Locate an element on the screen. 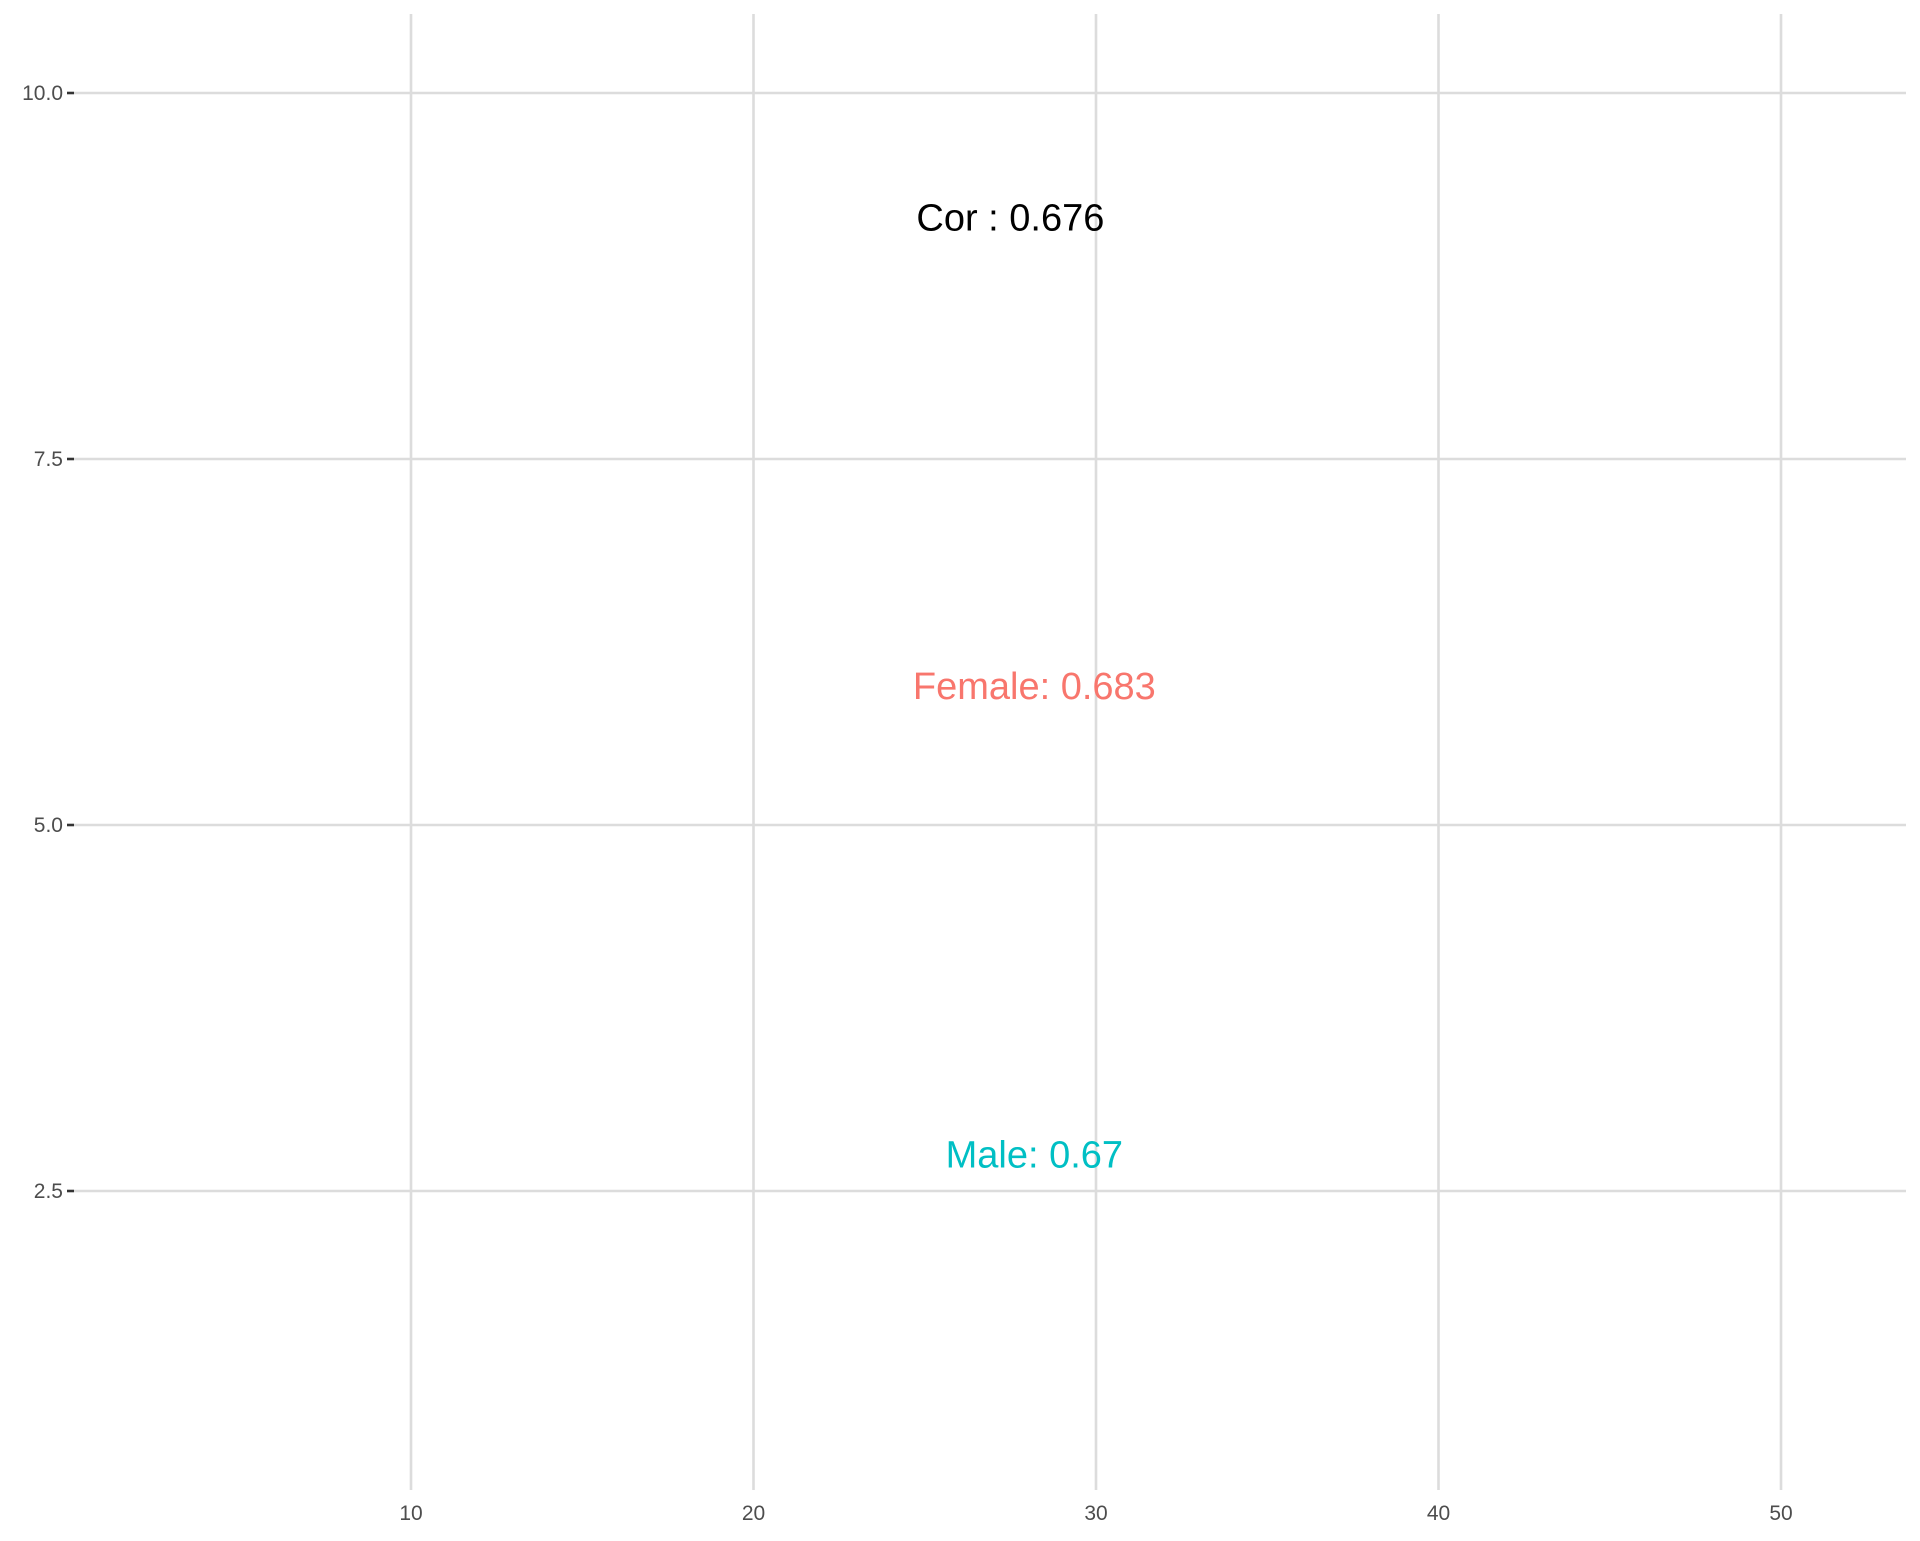 The image size is (1920, 1541). x-tick-label: 30 is located at coordinates (1095, 1513).